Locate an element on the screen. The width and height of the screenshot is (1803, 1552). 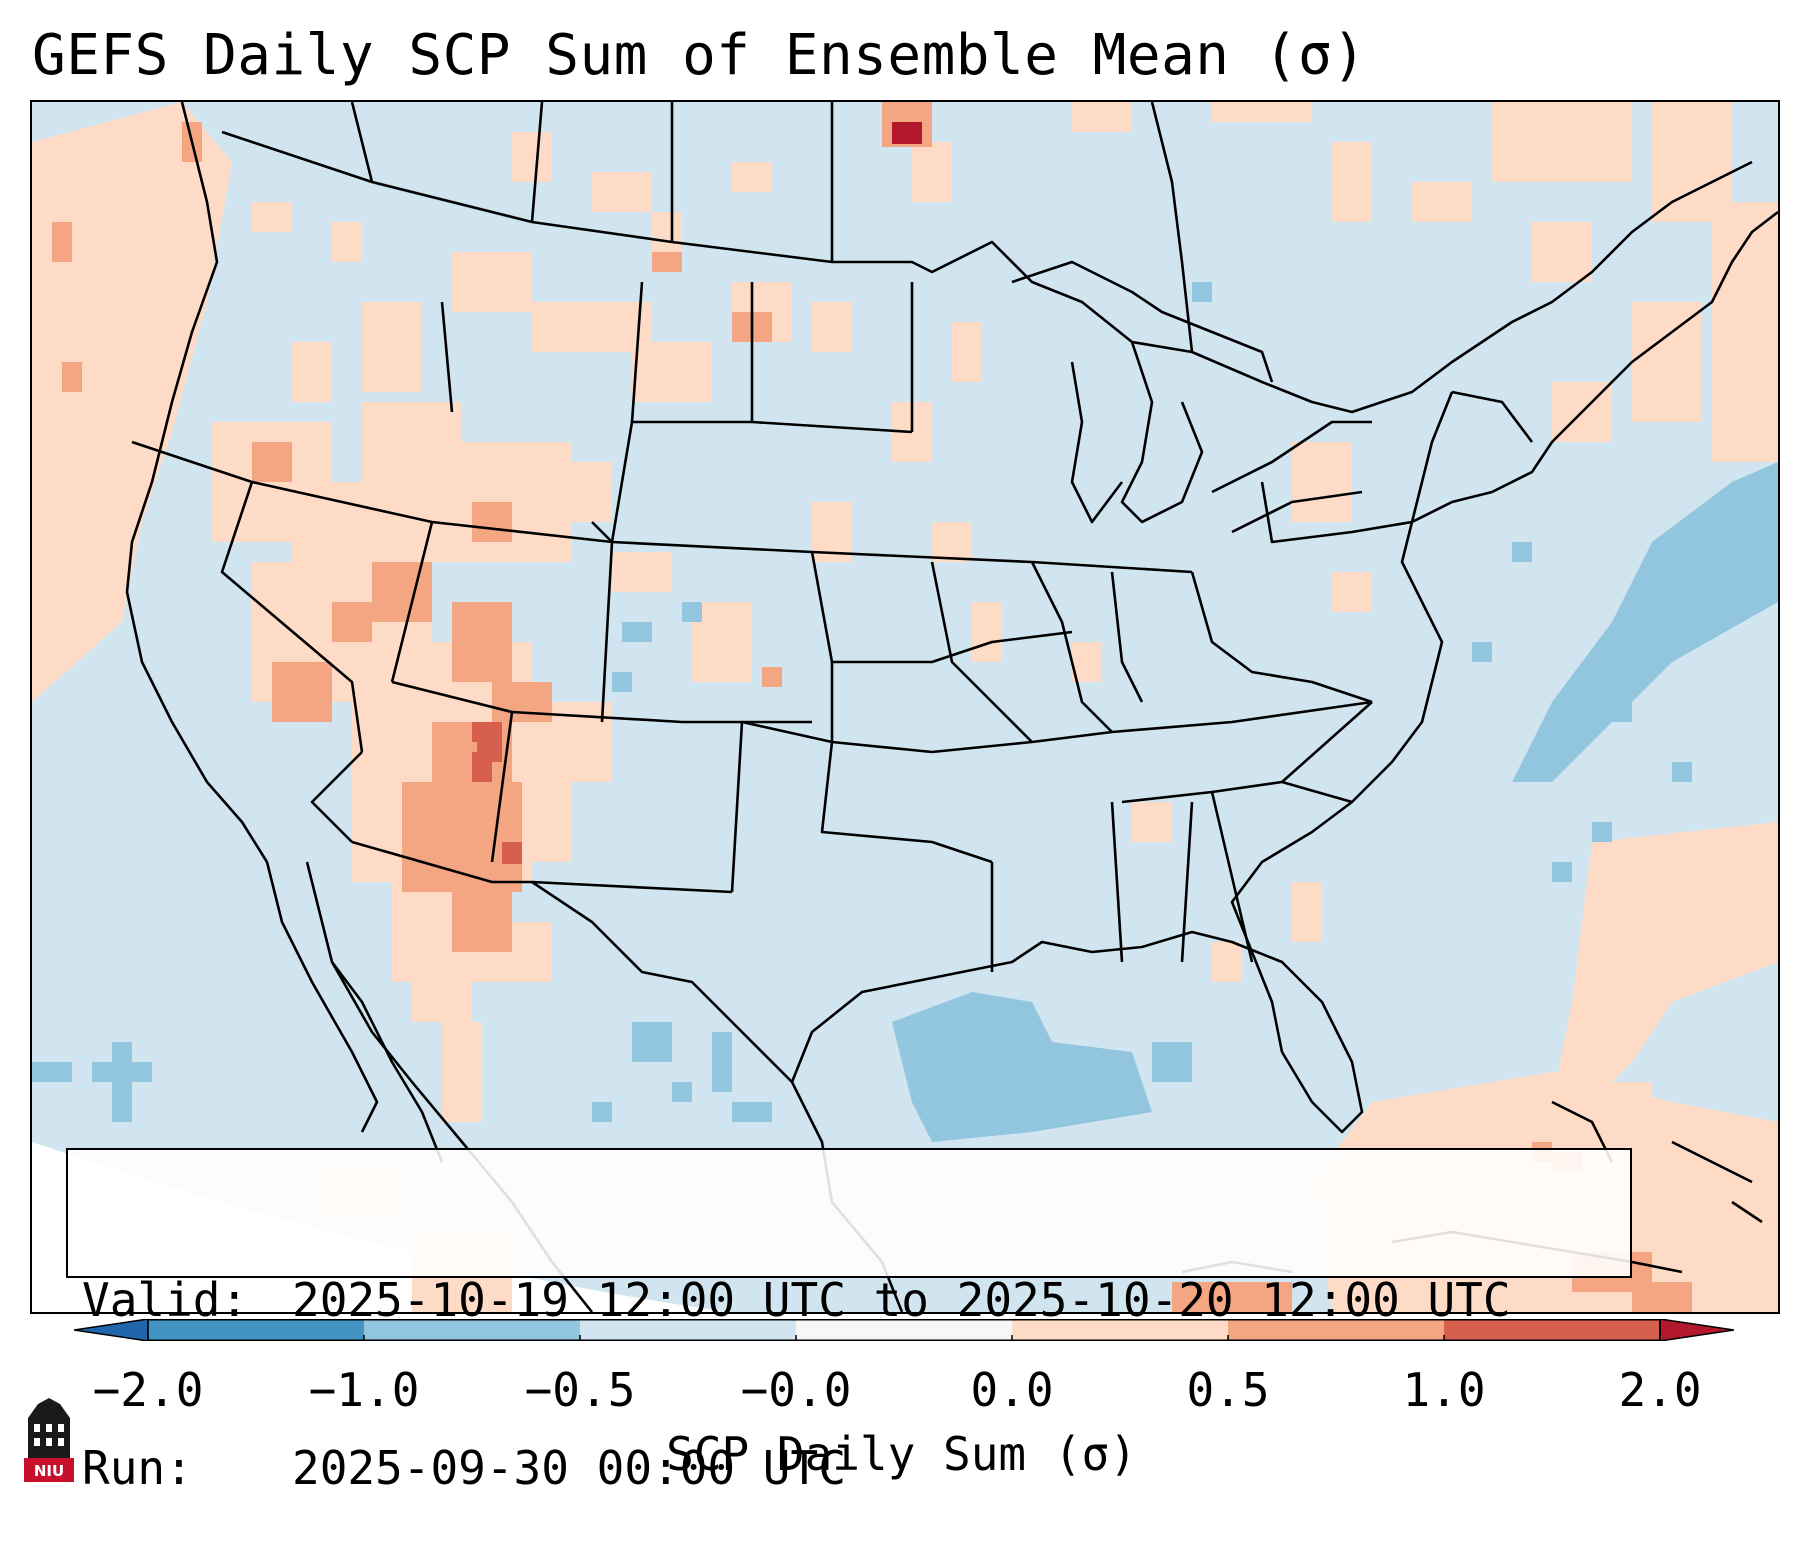
colorbar-label: SCP Daily Sum (σ) is located at coordinates (901, 1454).